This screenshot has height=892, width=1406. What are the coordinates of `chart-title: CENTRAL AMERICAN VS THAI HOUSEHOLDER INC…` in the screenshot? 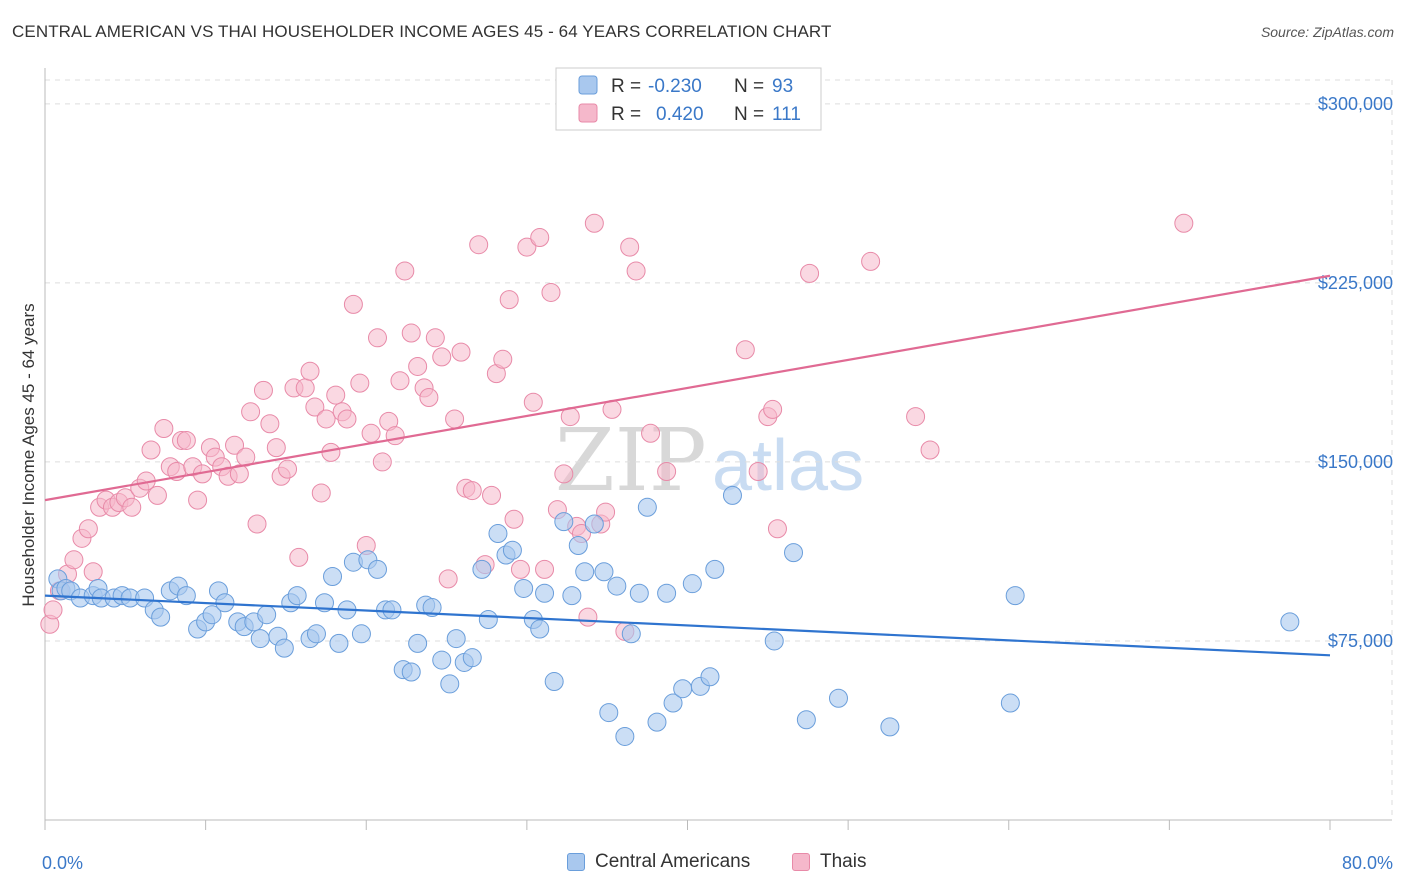 It's located at (422, 31).